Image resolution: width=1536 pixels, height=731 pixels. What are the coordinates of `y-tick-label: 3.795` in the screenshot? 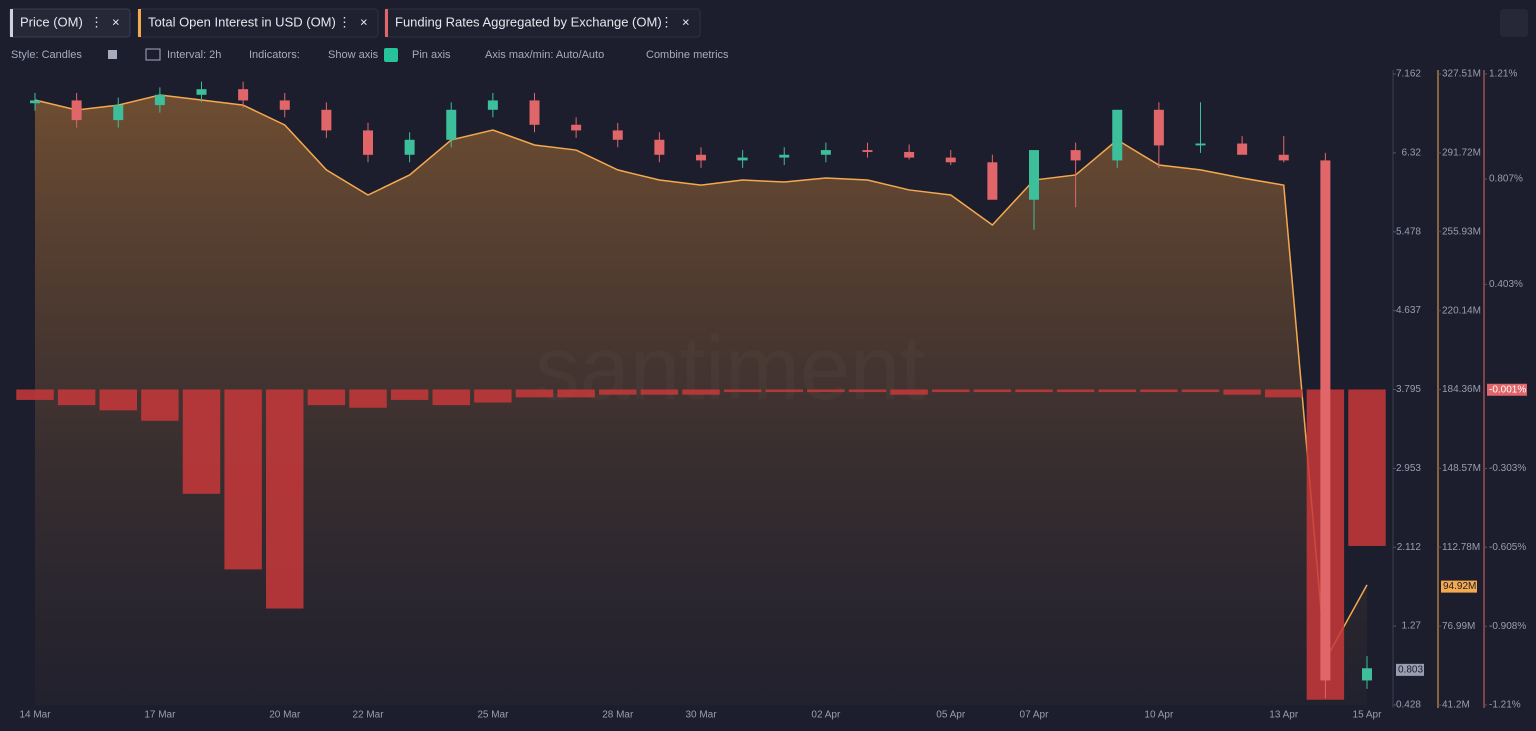 It's located at (1408, 389).